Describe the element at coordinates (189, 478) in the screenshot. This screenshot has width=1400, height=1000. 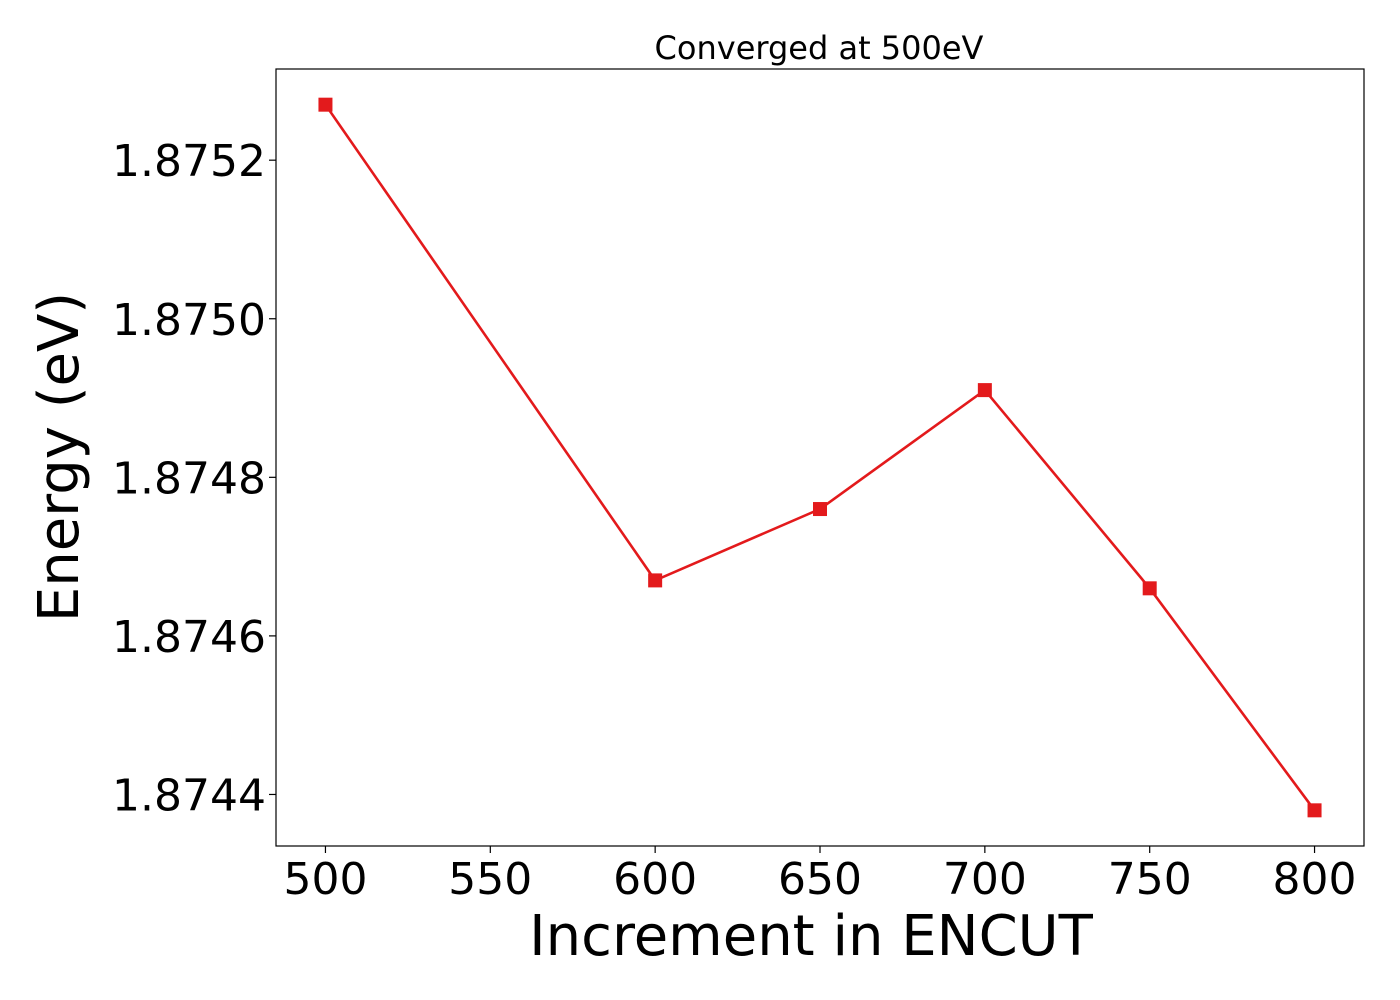
I see `y-tick-label: 1.8748` at that location.